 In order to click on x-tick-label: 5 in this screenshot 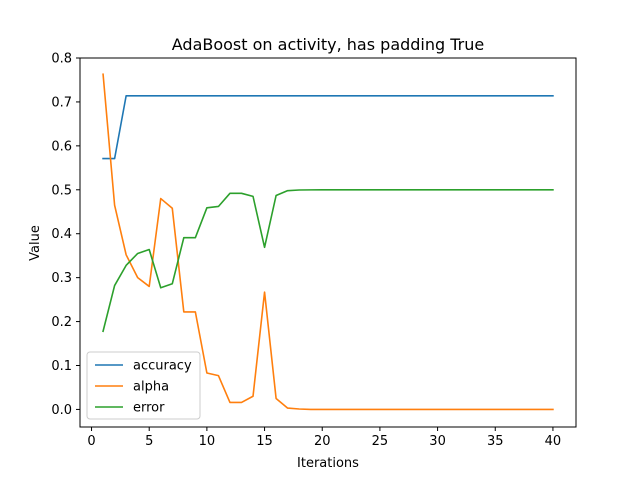, I will do `click(149, 441)`.